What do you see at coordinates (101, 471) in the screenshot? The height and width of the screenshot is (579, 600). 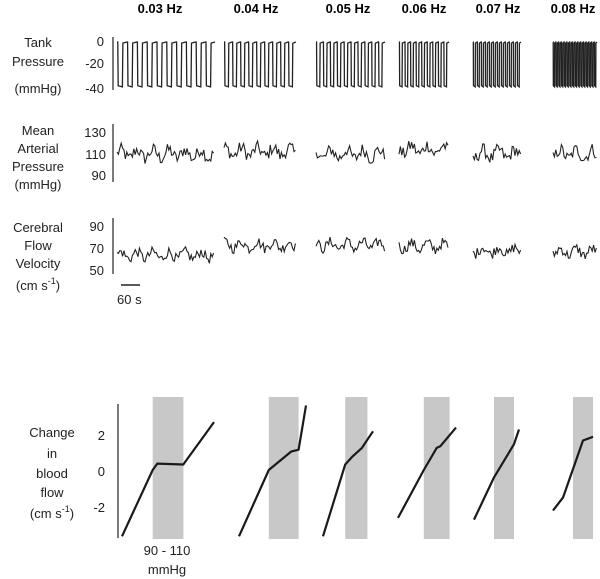 I see `blood-flow-tick-1: 0` at bounding box center [101, 471].